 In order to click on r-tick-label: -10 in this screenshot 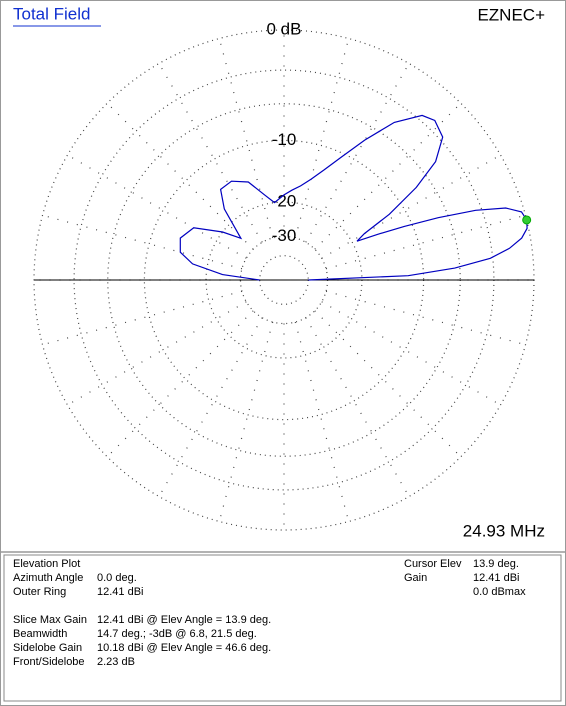, I will do `click(284, 139)`.